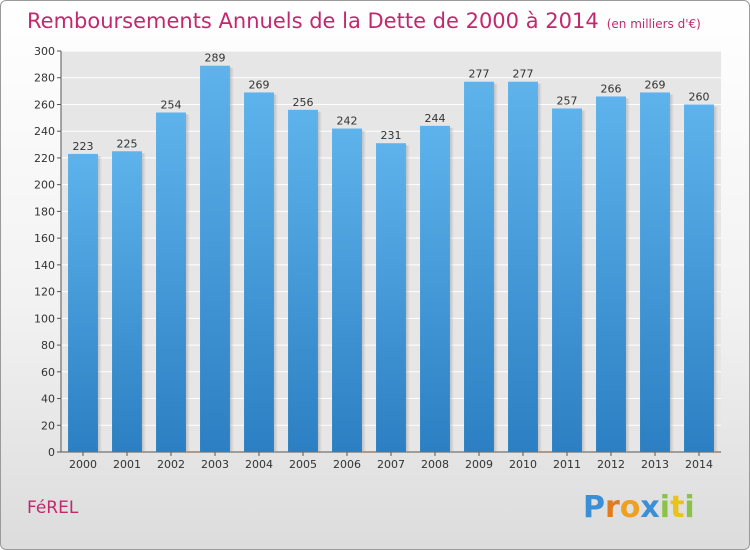 This screenshot has height=550, width=750. I want to click on y-tick-label: 220, so click(44, 158).